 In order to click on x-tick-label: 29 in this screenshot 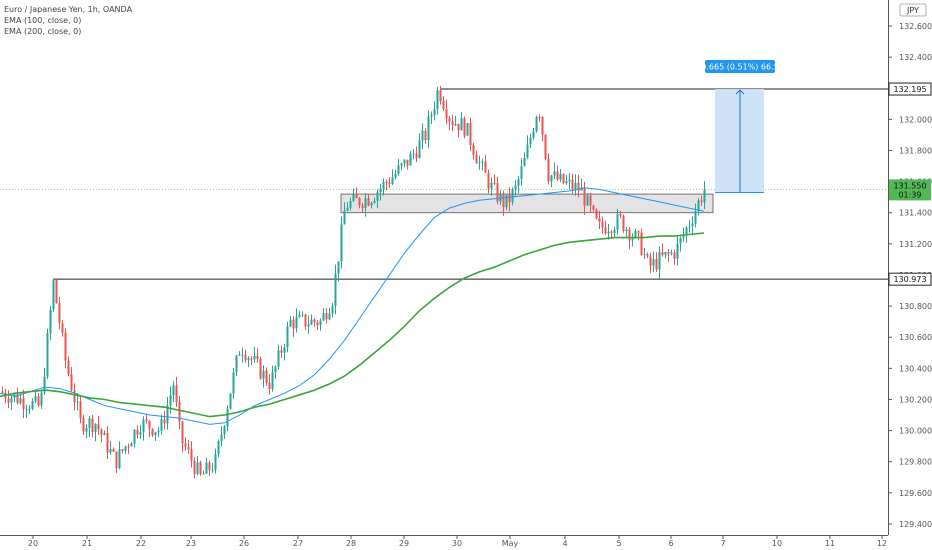, I will do `click(404, 543)`.